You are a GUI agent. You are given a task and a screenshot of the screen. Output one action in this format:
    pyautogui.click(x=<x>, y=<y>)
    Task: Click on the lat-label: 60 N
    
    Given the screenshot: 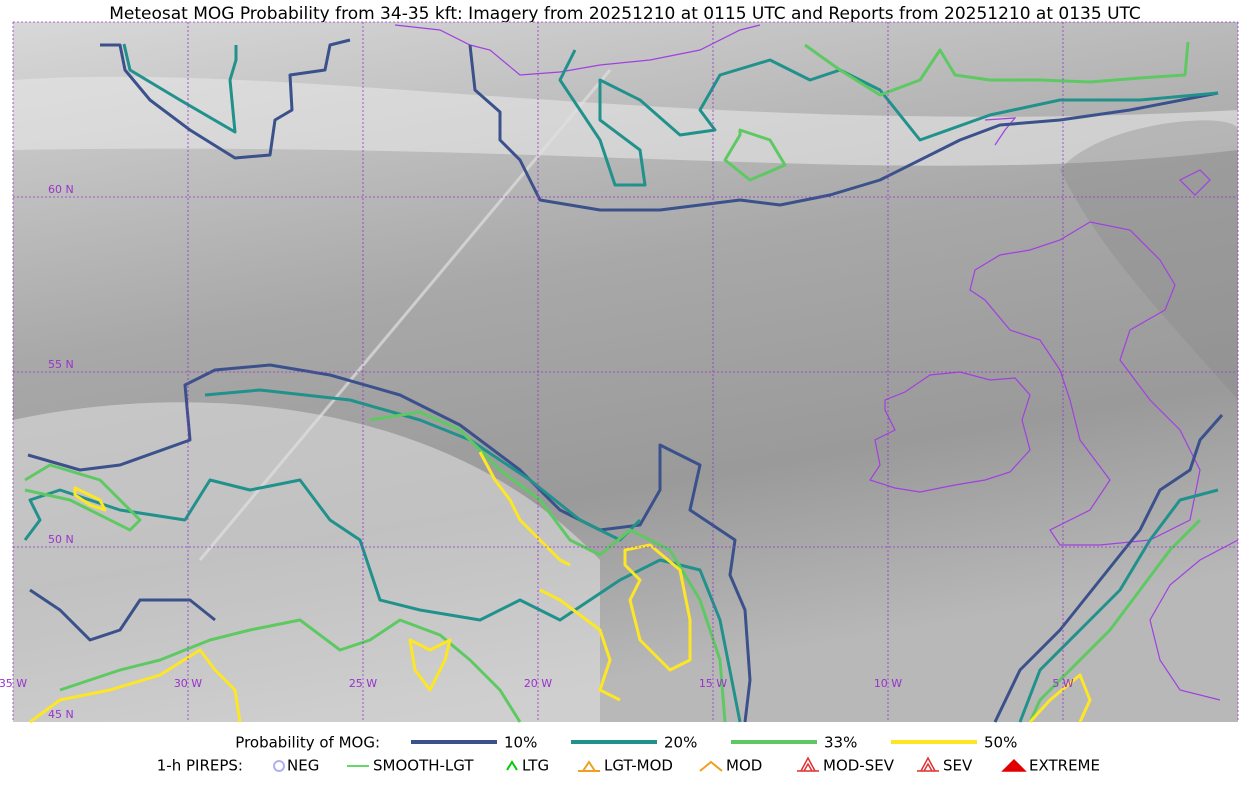 What is the action you would take?
    pyautogui.click(x=61, y=189)
    